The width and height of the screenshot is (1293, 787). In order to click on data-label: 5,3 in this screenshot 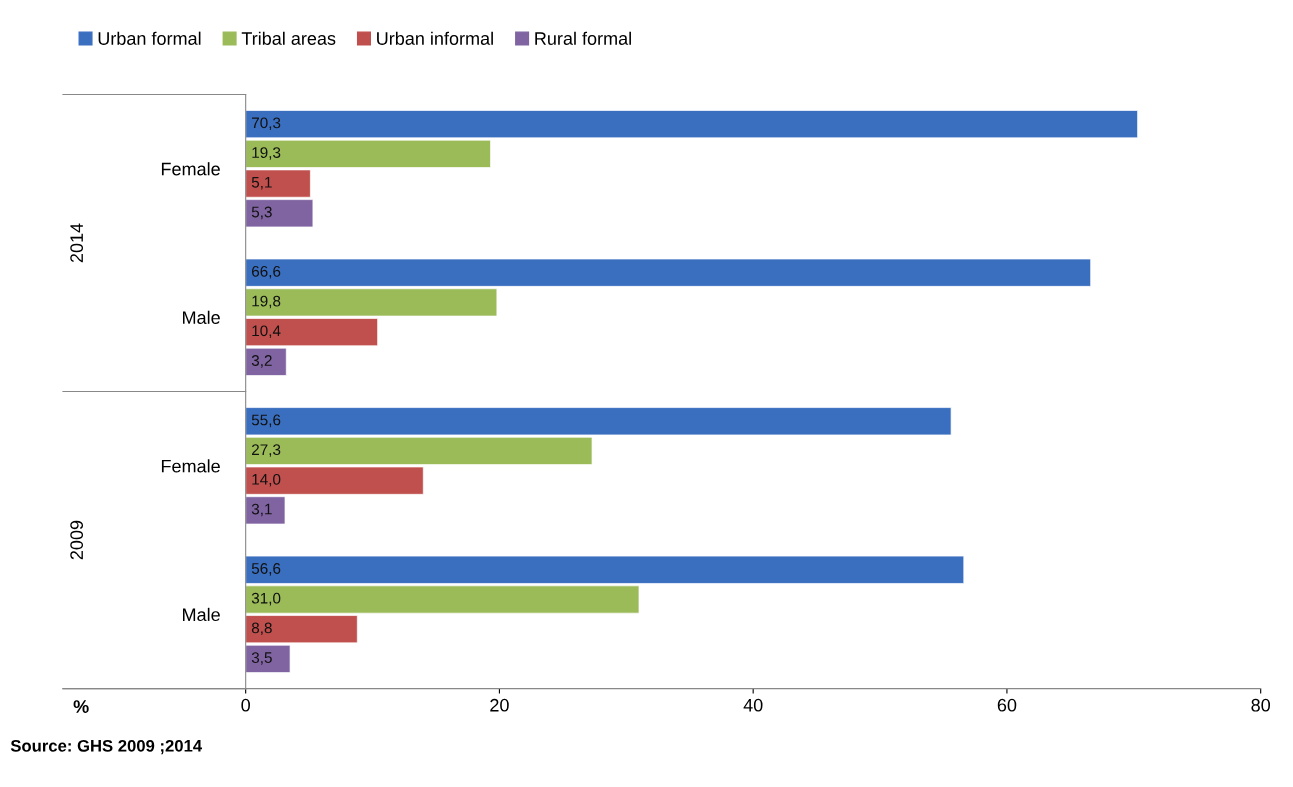, I will do `click(261, 213)`.